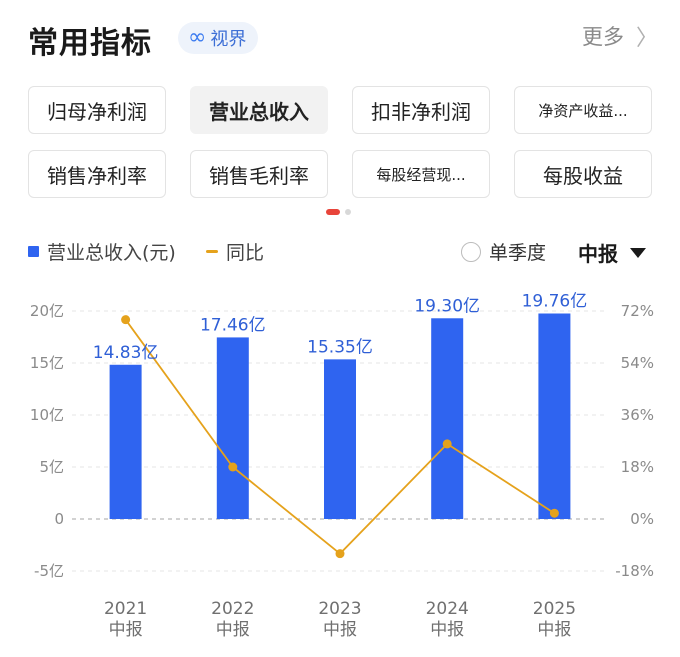  I want to click on page-indicator, so click(338, 212).